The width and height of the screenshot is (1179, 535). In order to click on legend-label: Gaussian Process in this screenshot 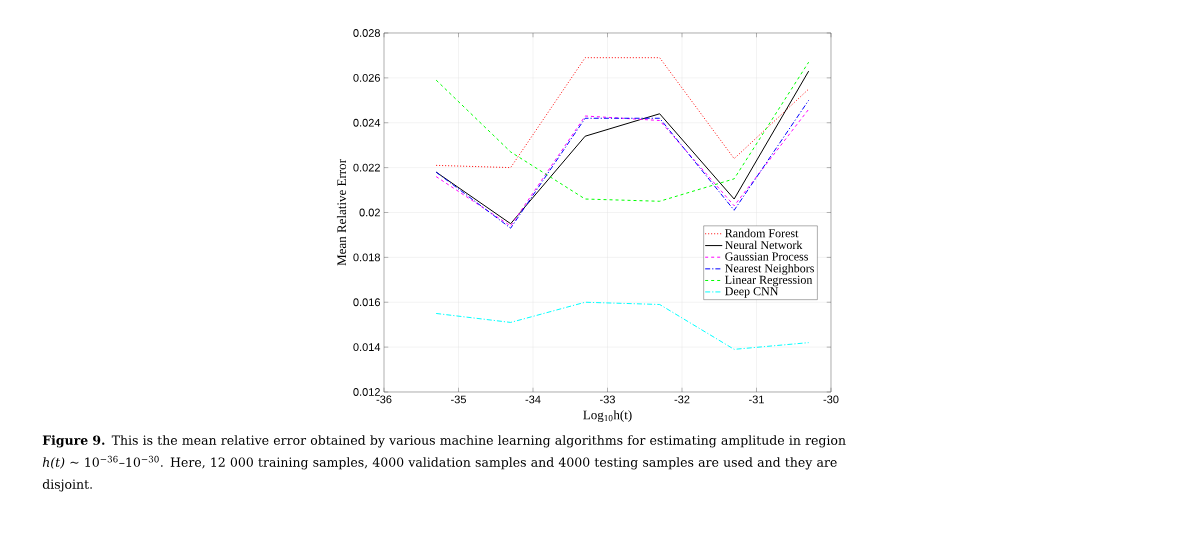, I will do `click(766, 256)`.